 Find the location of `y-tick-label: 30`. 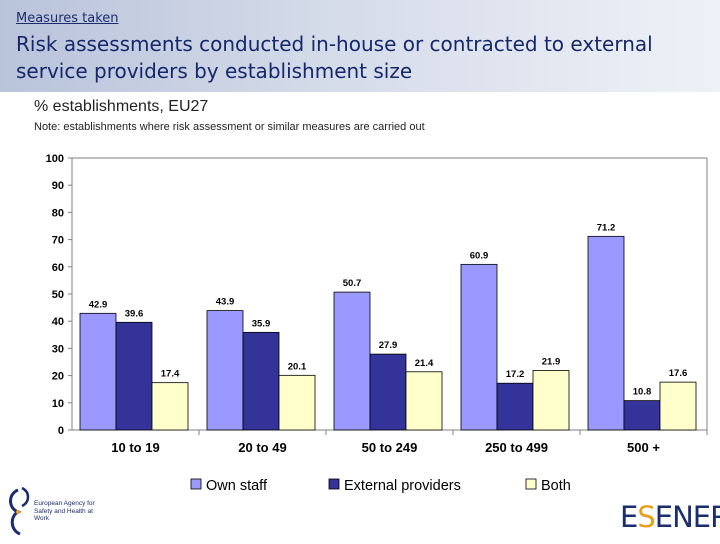

y-tick-label: 30 is located at coordinates (58, 349).